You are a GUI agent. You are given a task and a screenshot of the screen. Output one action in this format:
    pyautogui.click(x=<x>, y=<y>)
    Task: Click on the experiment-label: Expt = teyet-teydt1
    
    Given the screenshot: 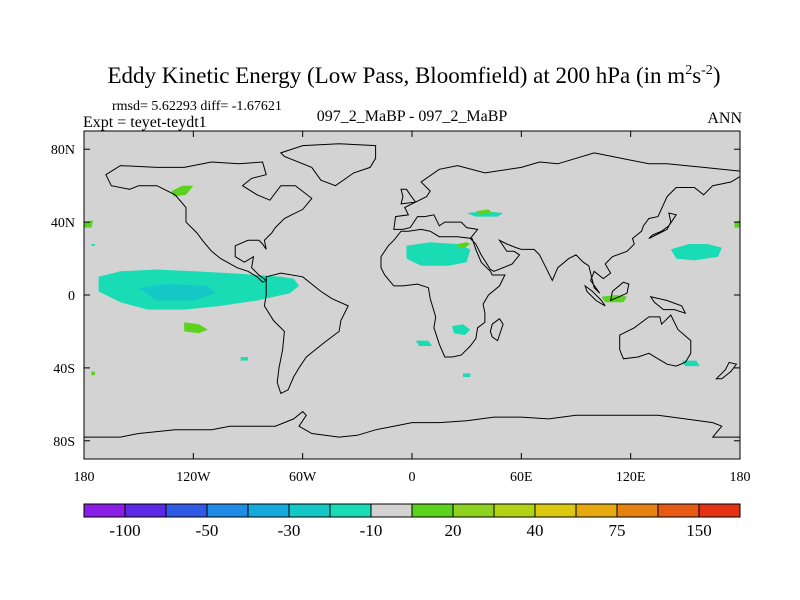 What is the action you would take?
    pyautogui.click(x=145, y=122)
    